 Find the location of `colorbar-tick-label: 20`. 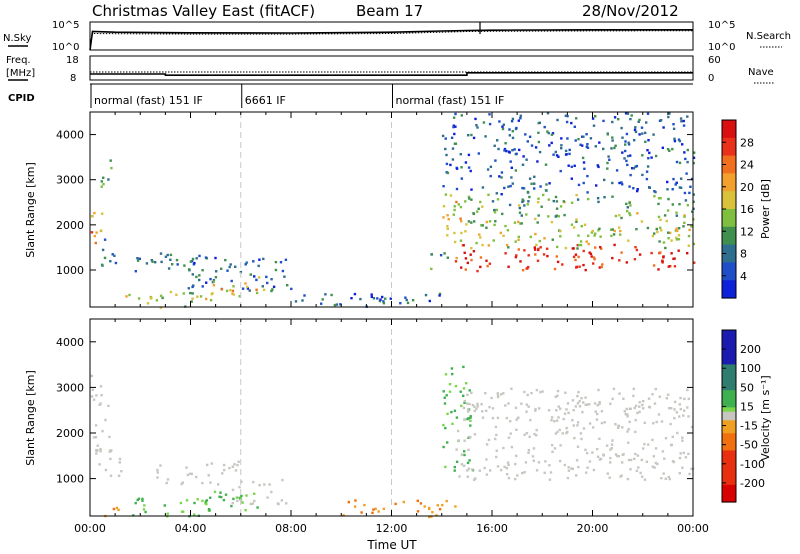

colorbar-tick-label: 20 is located at coordinates (747, 187).